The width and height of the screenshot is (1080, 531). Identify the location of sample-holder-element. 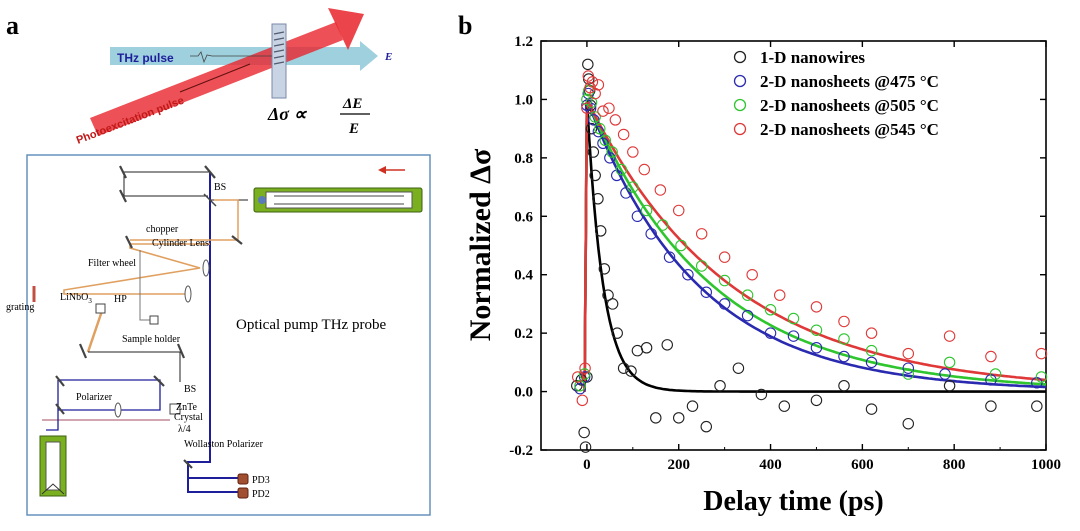
(154, 320).